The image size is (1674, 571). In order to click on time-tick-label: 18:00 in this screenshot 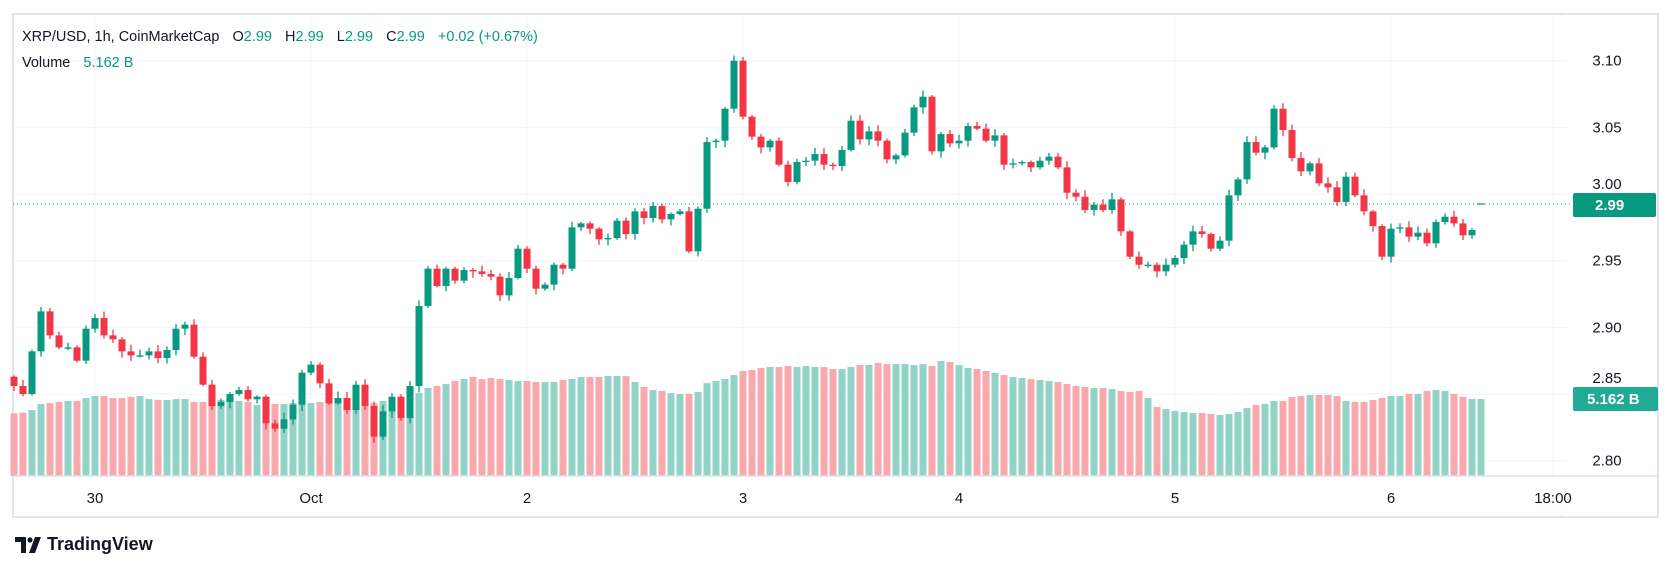, I will do `click(1553, 498)`.